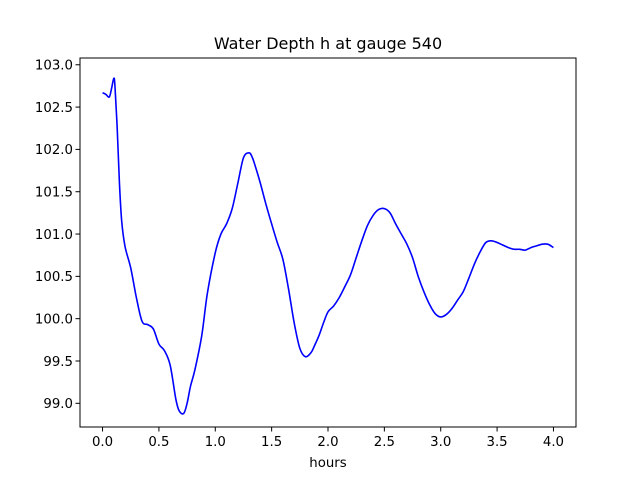 Image resolution: width=640 pixels, height=480 pixels. Describe the element at coordinates (158, 442) in the screenshot. I see `x-tick-label: 0.5` at that location.